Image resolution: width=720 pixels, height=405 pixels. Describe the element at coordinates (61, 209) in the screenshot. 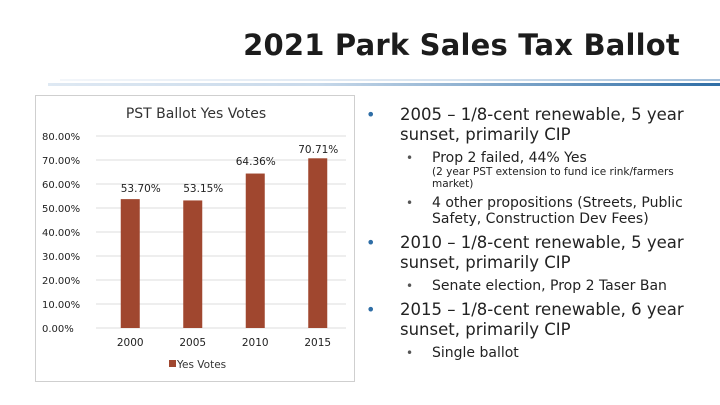

I see `y-tick-label: 50.00%` at that location.